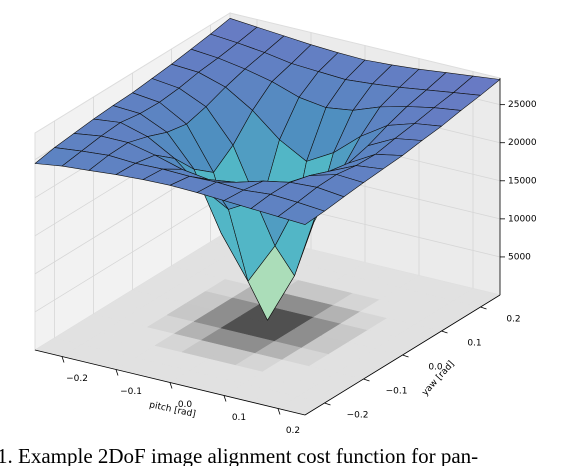  What do you see at coordinates (239, 418) in the screenshot?
I see `x-tick-label: 0.1` at bounding box center [239, 418].